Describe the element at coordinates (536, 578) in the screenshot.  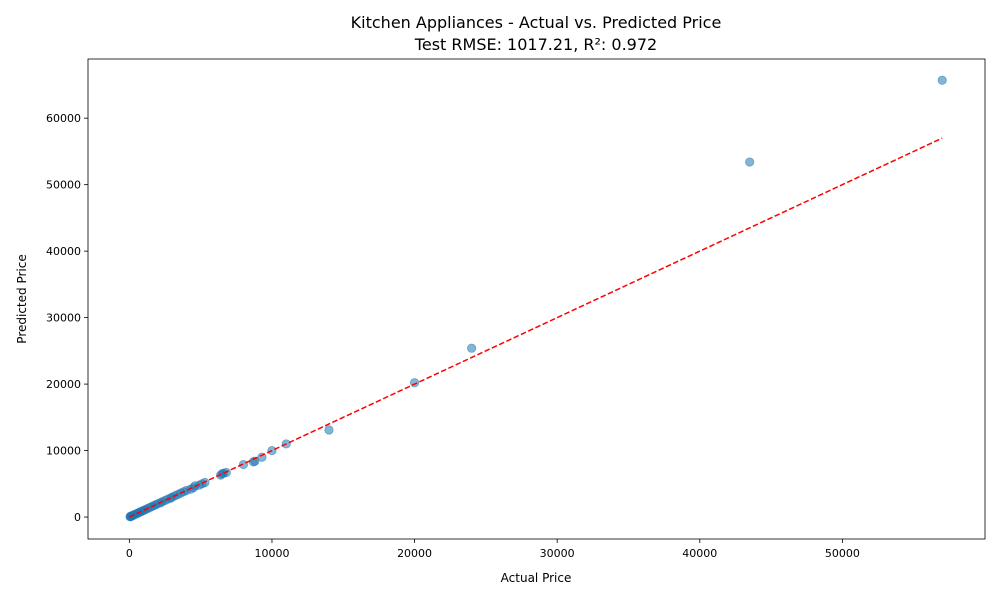
I see `x-axis-label: Actual Price` at that location.